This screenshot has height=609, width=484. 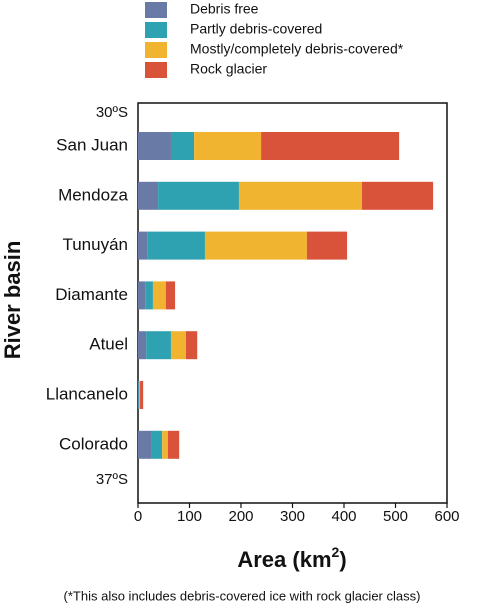 What do you see at coordinates (228, 69) in the screenshot?
I see `legend-label: Rock glacier` at bounding box center [228, 69].